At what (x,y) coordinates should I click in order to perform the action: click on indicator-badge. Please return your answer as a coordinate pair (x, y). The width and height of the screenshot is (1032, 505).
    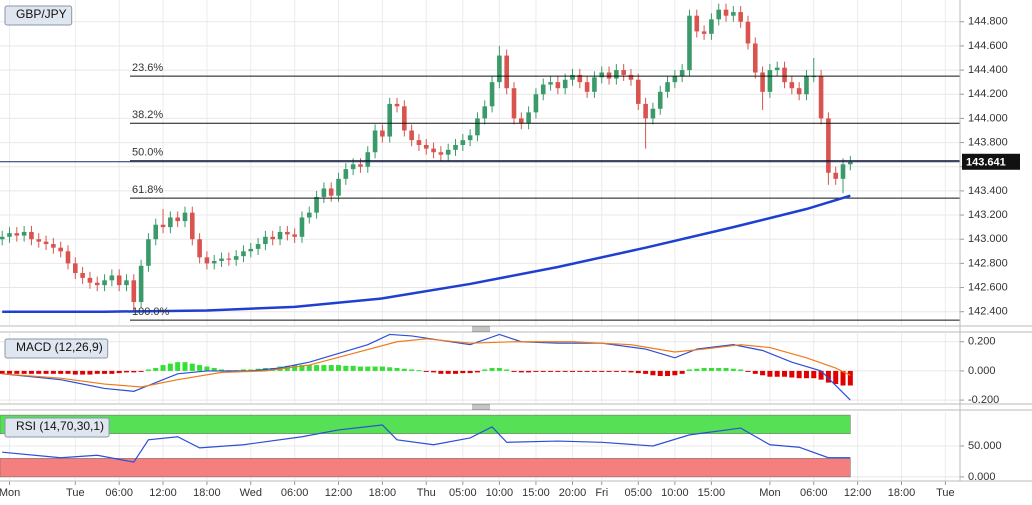
    Looking at the image, I should click on (38, 15).